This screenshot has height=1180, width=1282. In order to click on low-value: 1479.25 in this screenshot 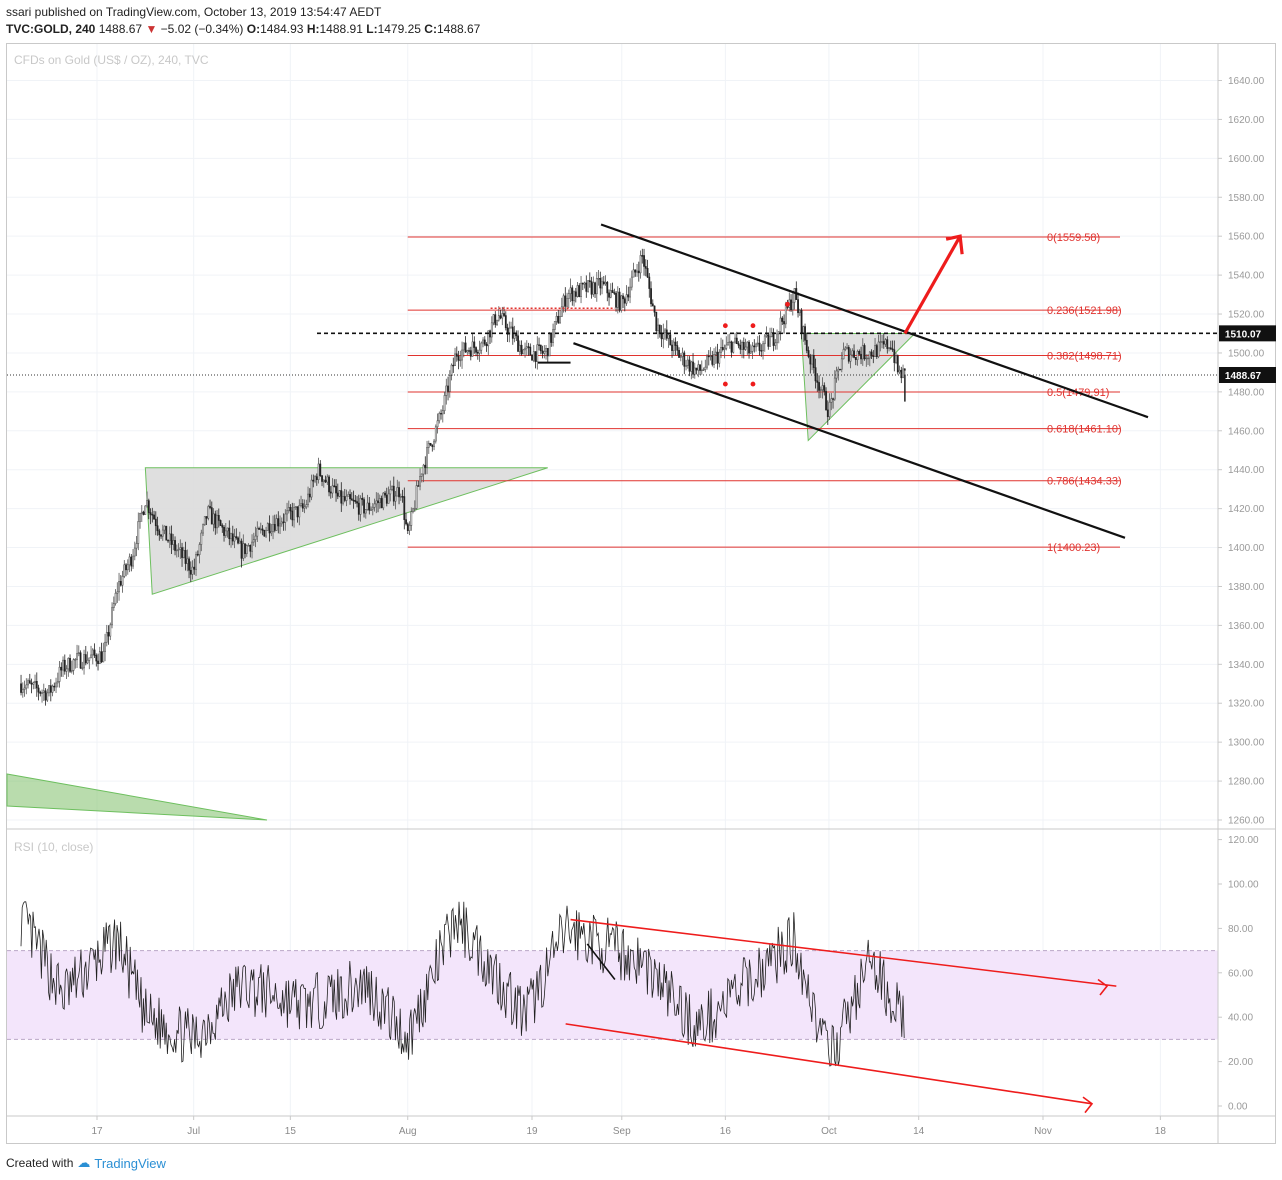, I will do `click(399, 29)`.